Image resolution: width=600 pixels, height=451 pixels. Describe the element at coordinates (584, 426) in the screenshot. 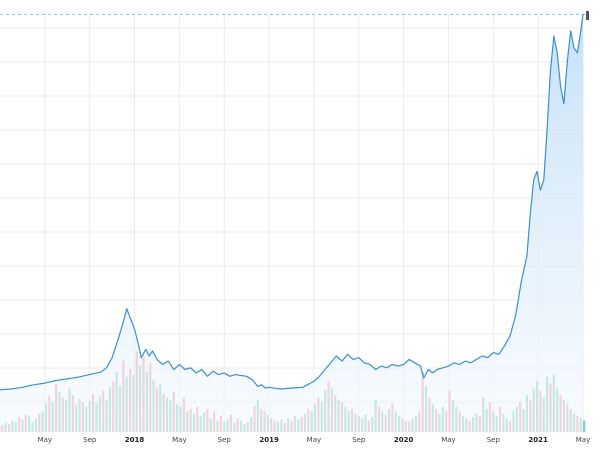

I see `volume-bar` at that location.